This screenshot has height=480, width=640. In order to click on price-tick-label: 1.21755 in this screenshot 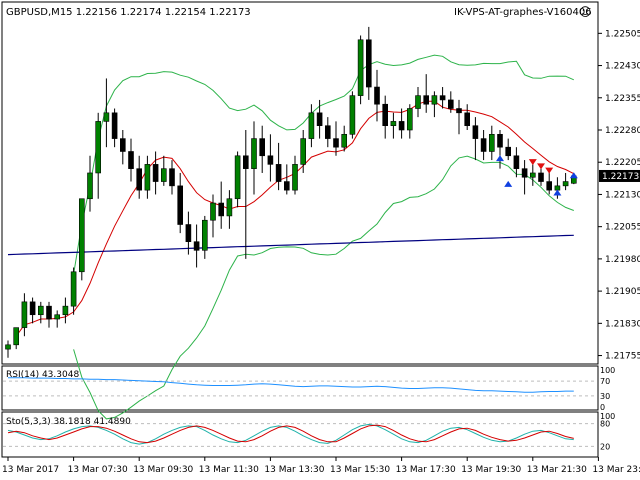, I will do `click(622, 357)`.